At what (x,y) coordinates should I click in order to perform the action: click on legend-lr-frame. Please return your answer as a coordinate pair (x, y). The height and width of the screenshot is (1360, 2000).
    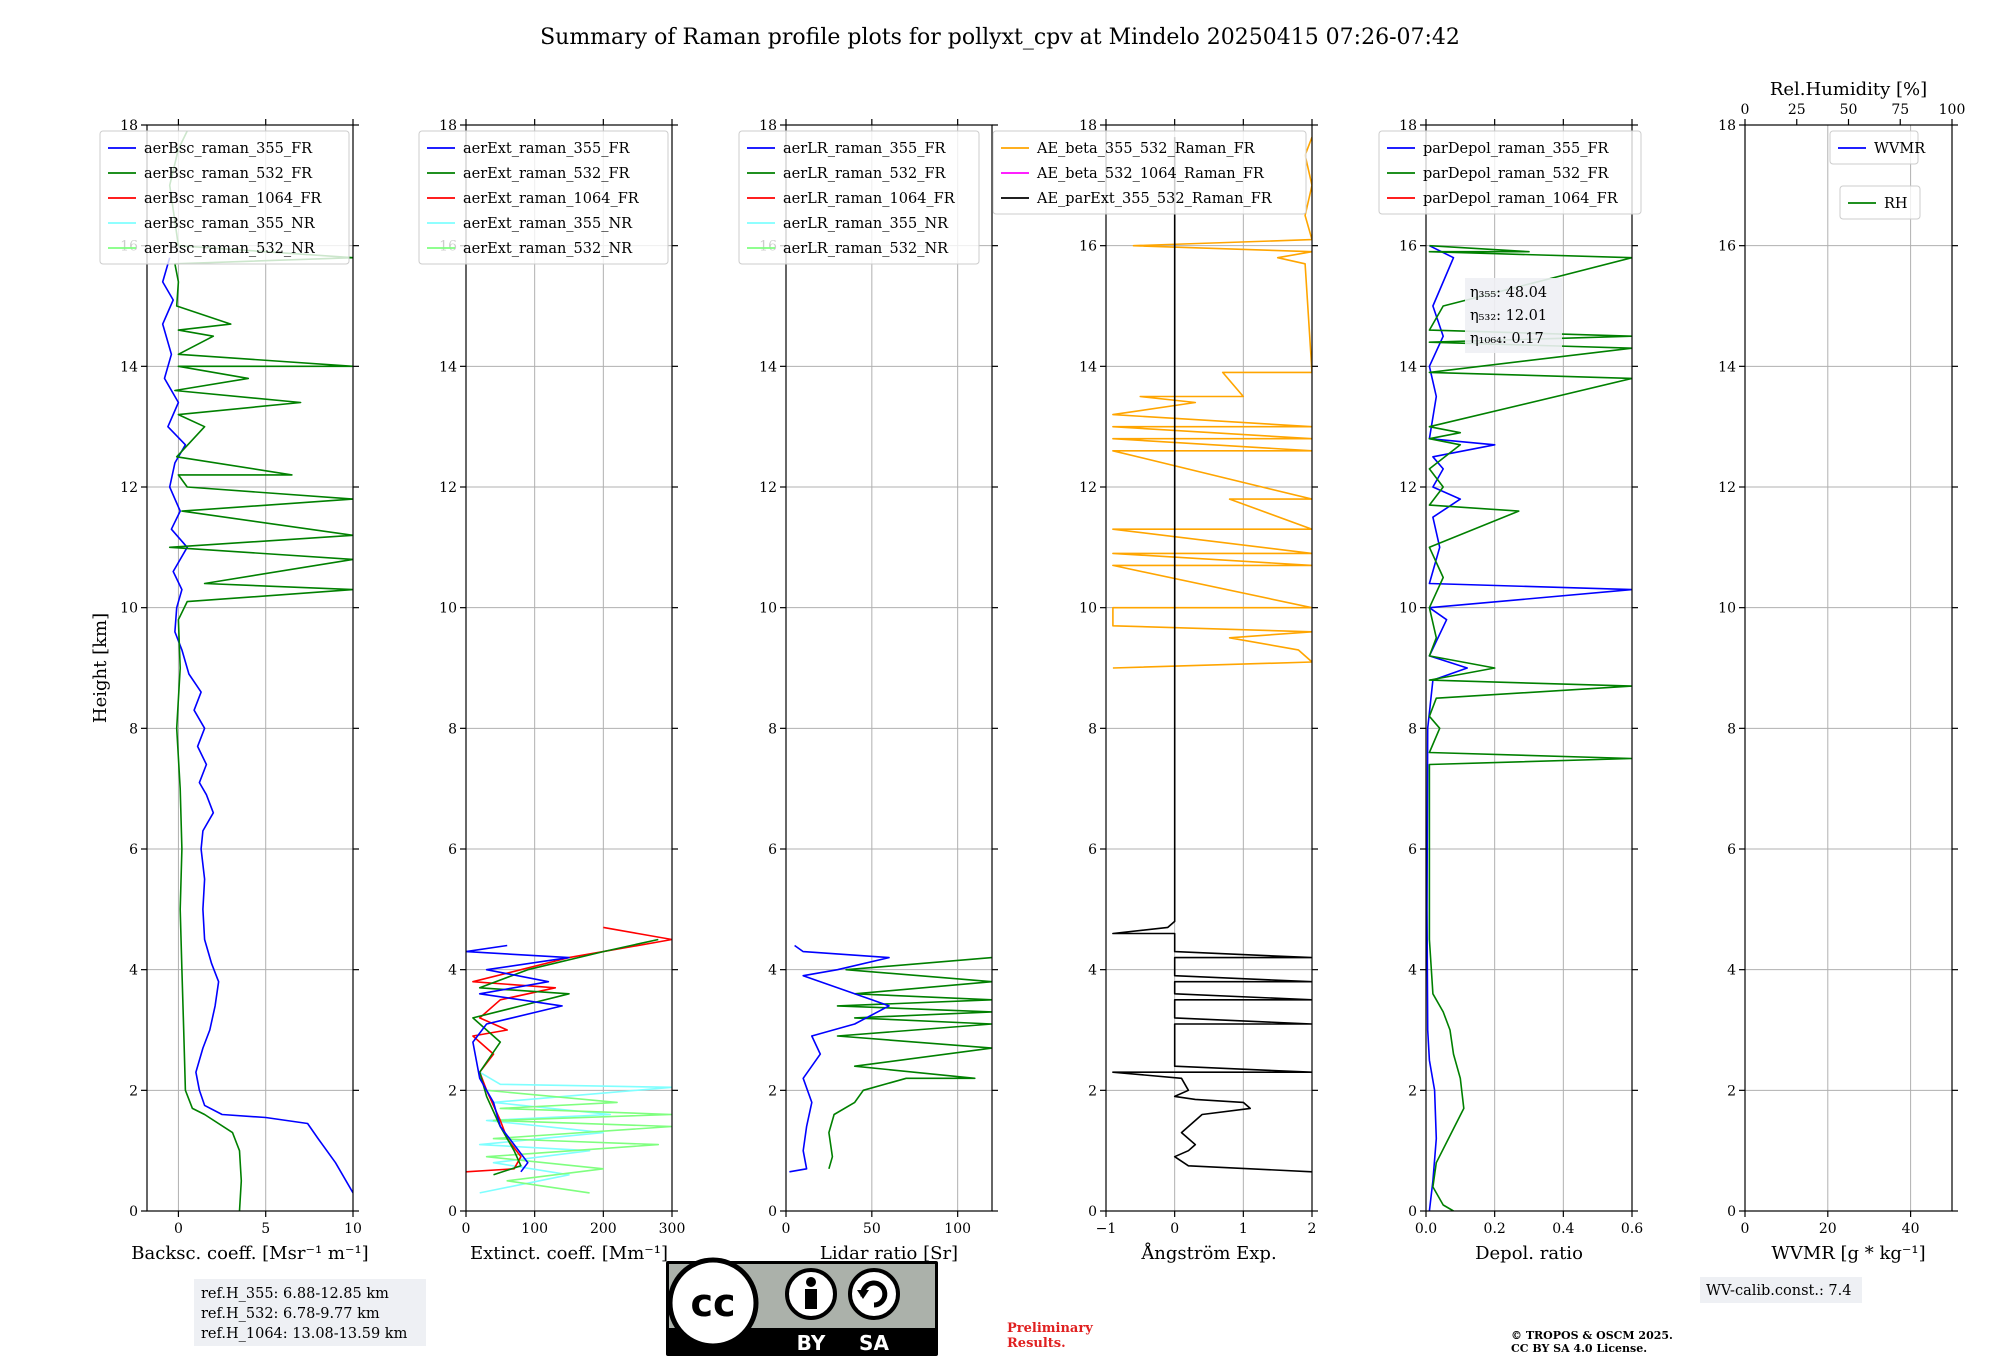
    Looking at the image, I should click on (859, 197).